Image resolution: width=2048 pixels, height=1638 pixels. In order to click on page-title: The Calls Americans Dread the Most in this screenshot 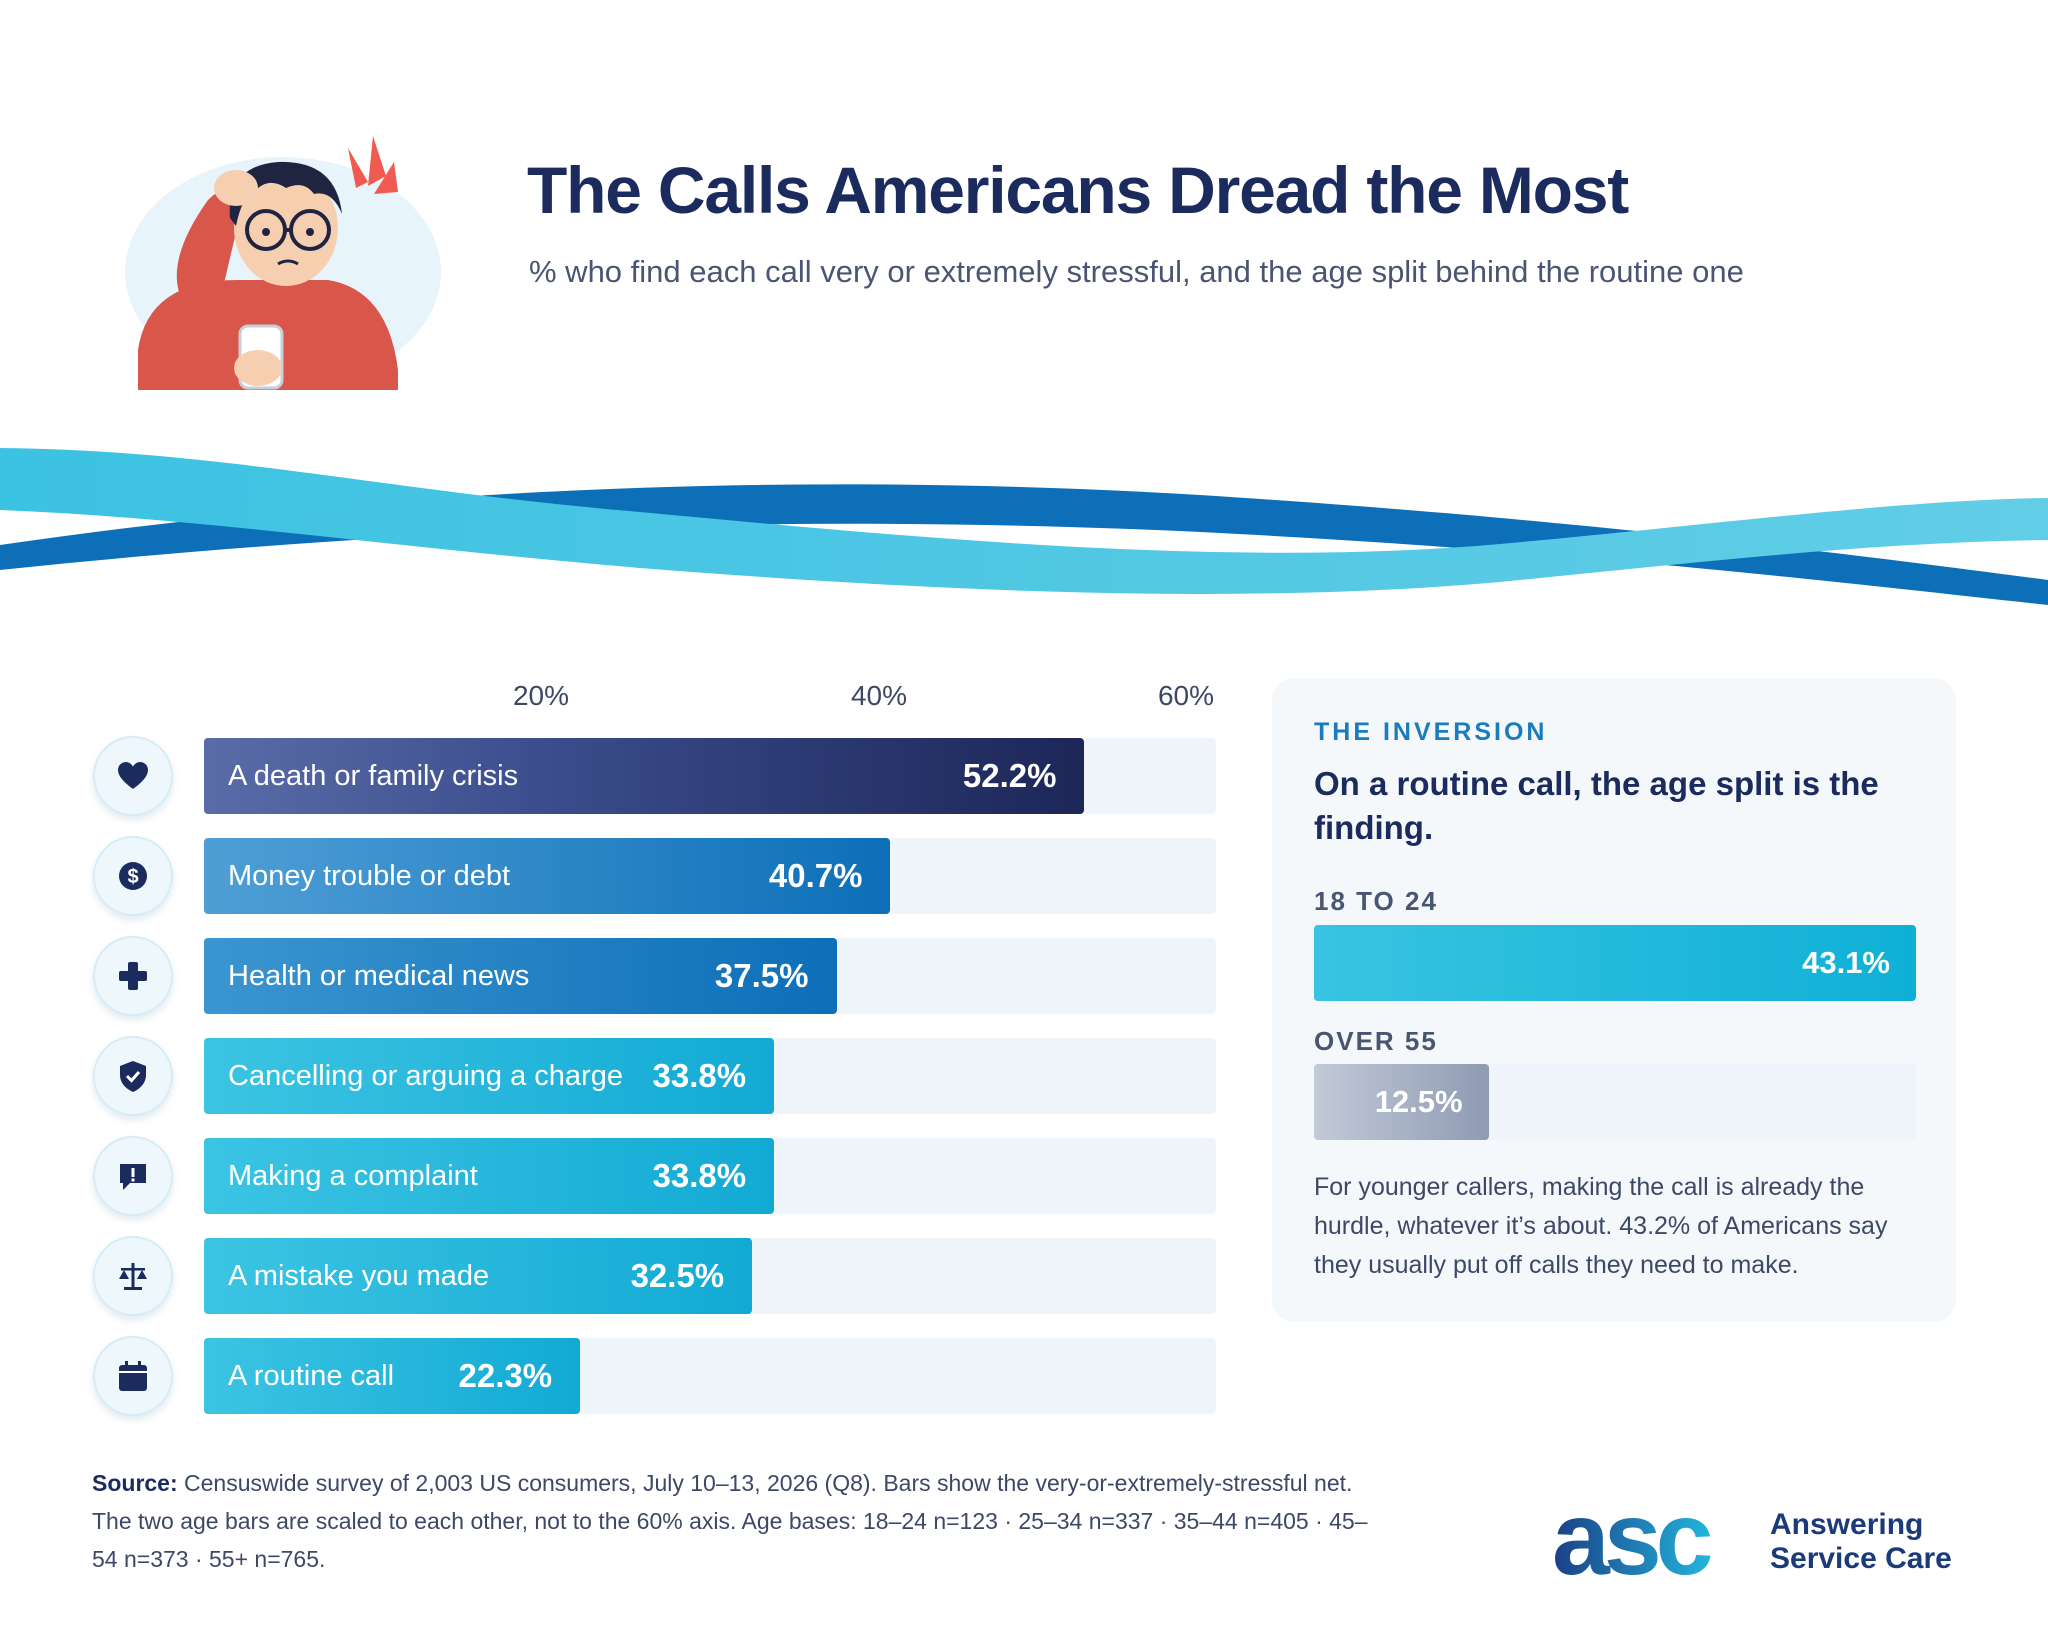, I will do `click(1078, 190)`.